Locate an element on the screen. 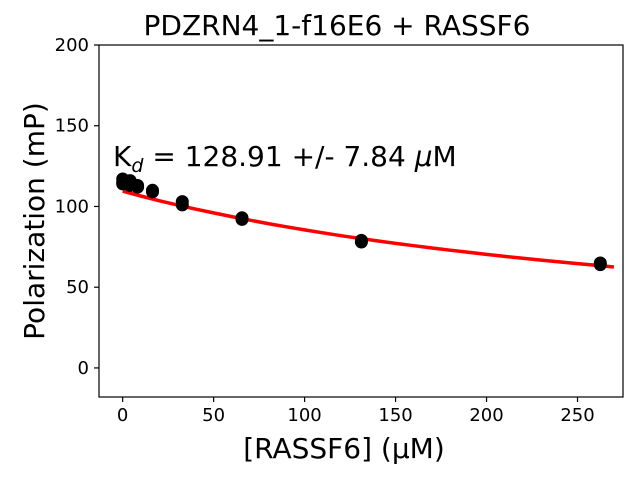 This screenshot has width=640, height=480. kd-annotation: Kd = 128.91 +/- 7.84 μM is located at coordinates (285, 158).